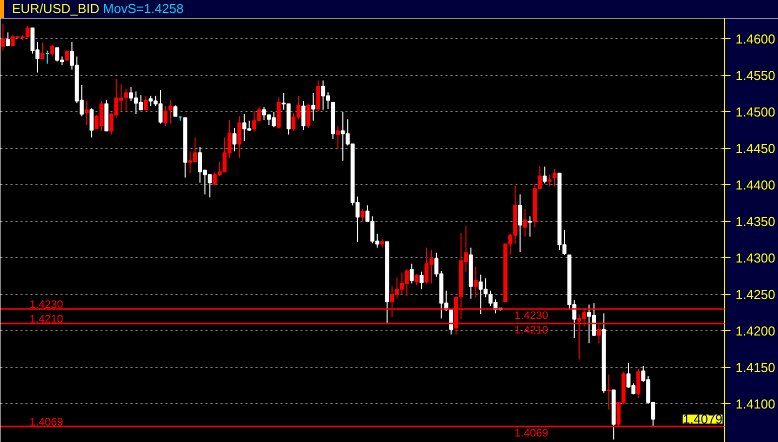 The width and height of the screenshot is (778, 442). Describe the element at coordinates (756, 184) in the screenshot. I see `y-tick-label: 1.4400` at that location.